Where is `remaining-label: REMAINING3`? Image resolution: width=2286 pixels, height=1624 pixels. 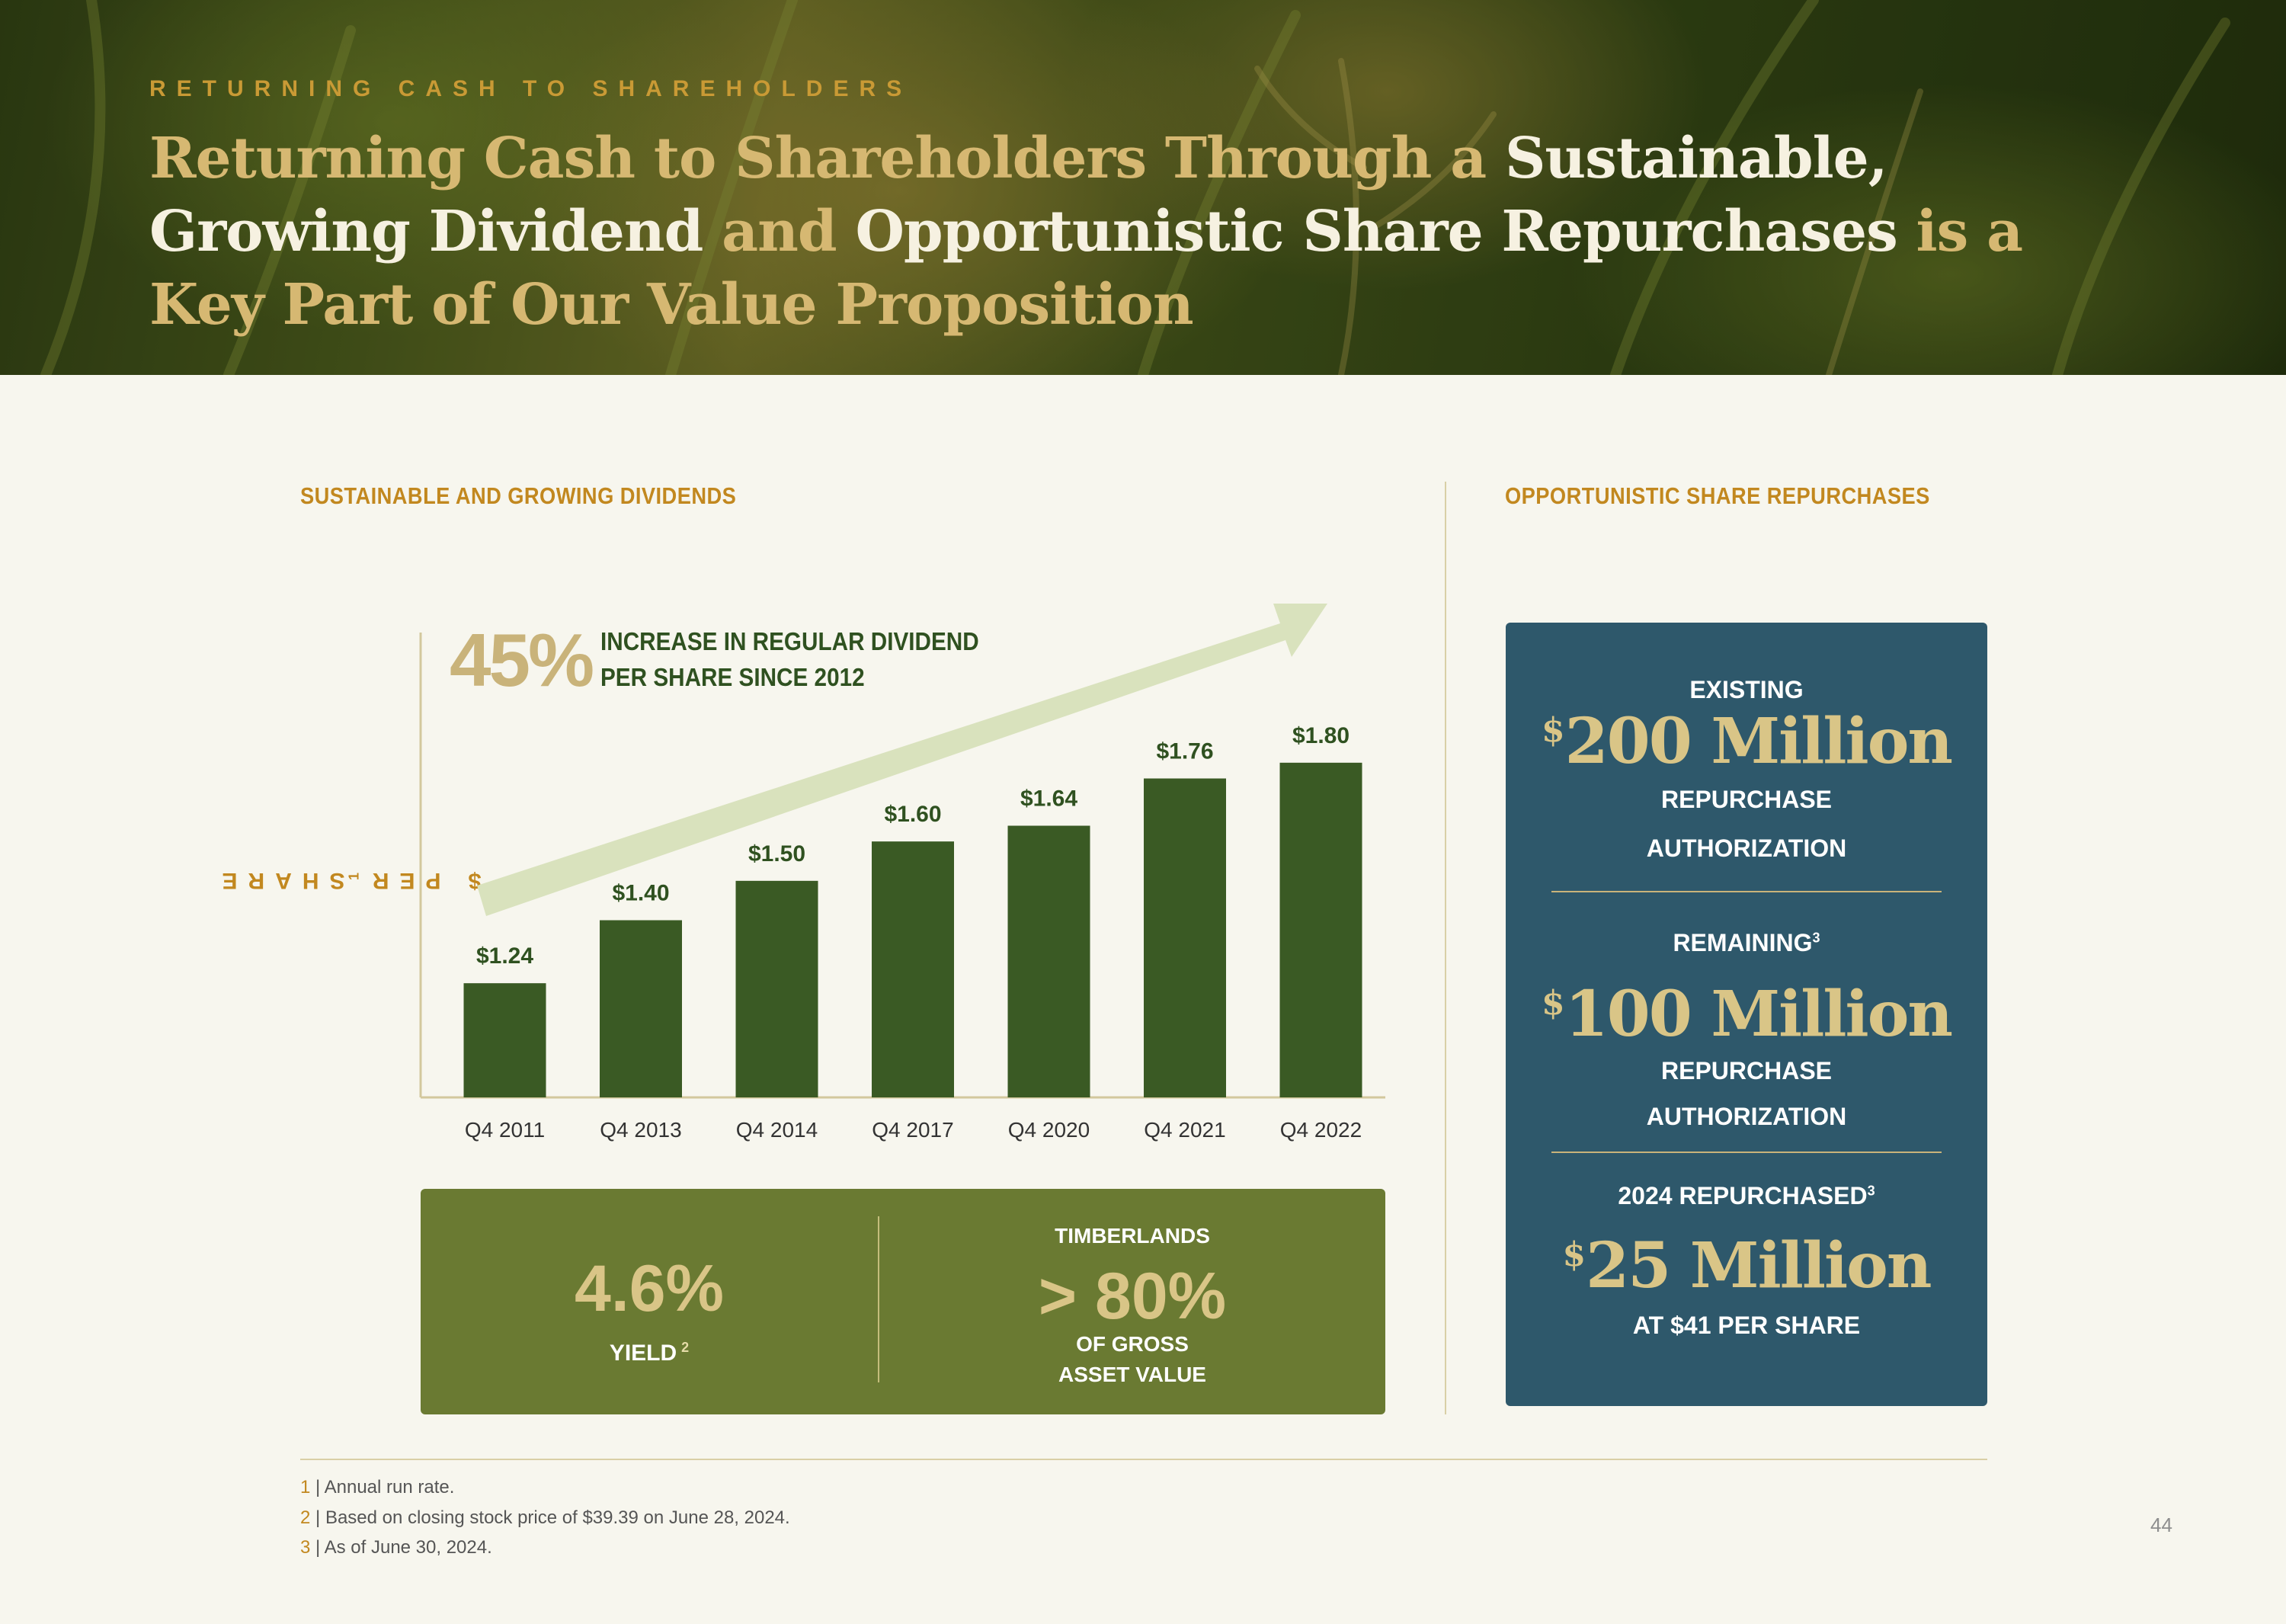
remaining-label: REMAINING3 is located at coordinates (1746, 942).